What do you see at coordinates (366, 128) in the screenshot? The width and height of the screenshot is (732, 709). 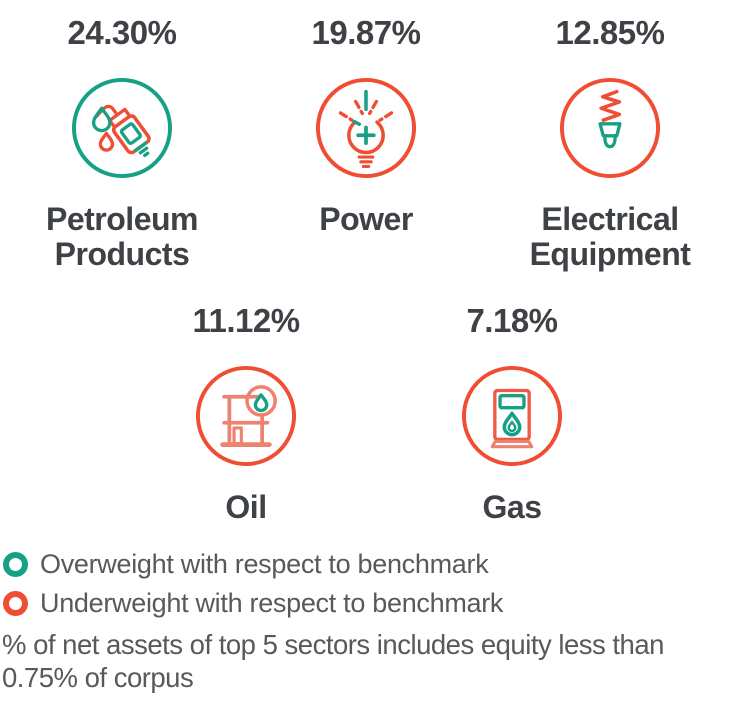 I see `light-bulb-icon` at bounding box center [366, 128].